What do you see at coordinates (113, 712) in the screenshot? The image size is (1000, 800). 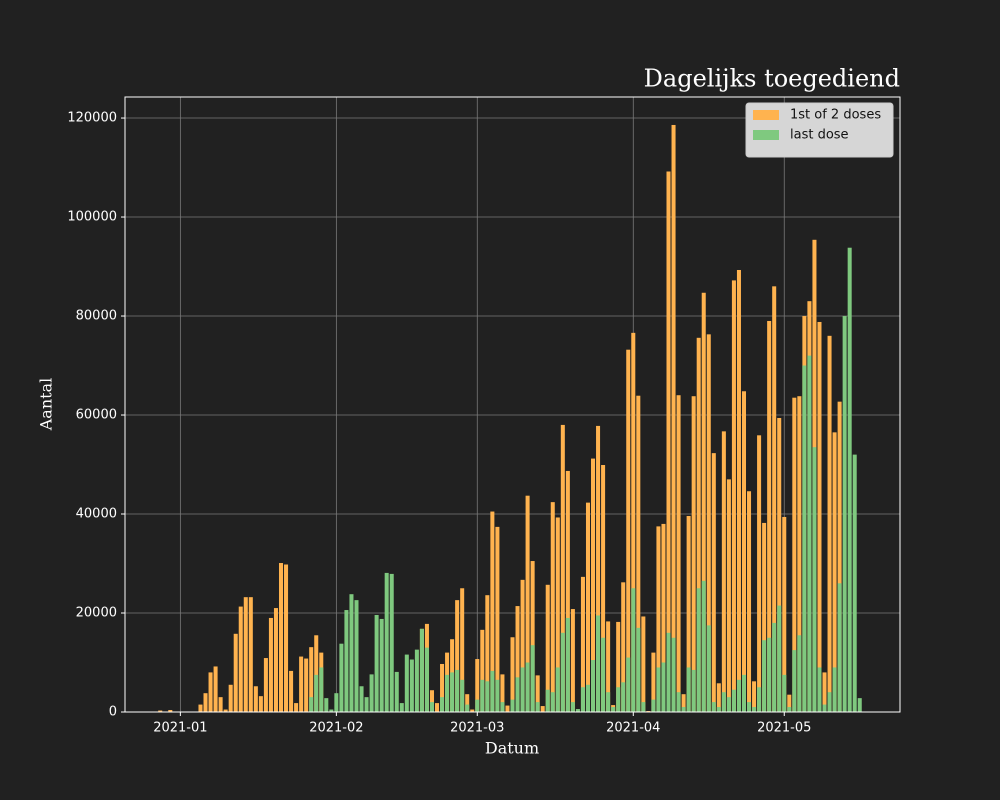 I see `y-tick-label: 0` at bounding box center [113, 712].